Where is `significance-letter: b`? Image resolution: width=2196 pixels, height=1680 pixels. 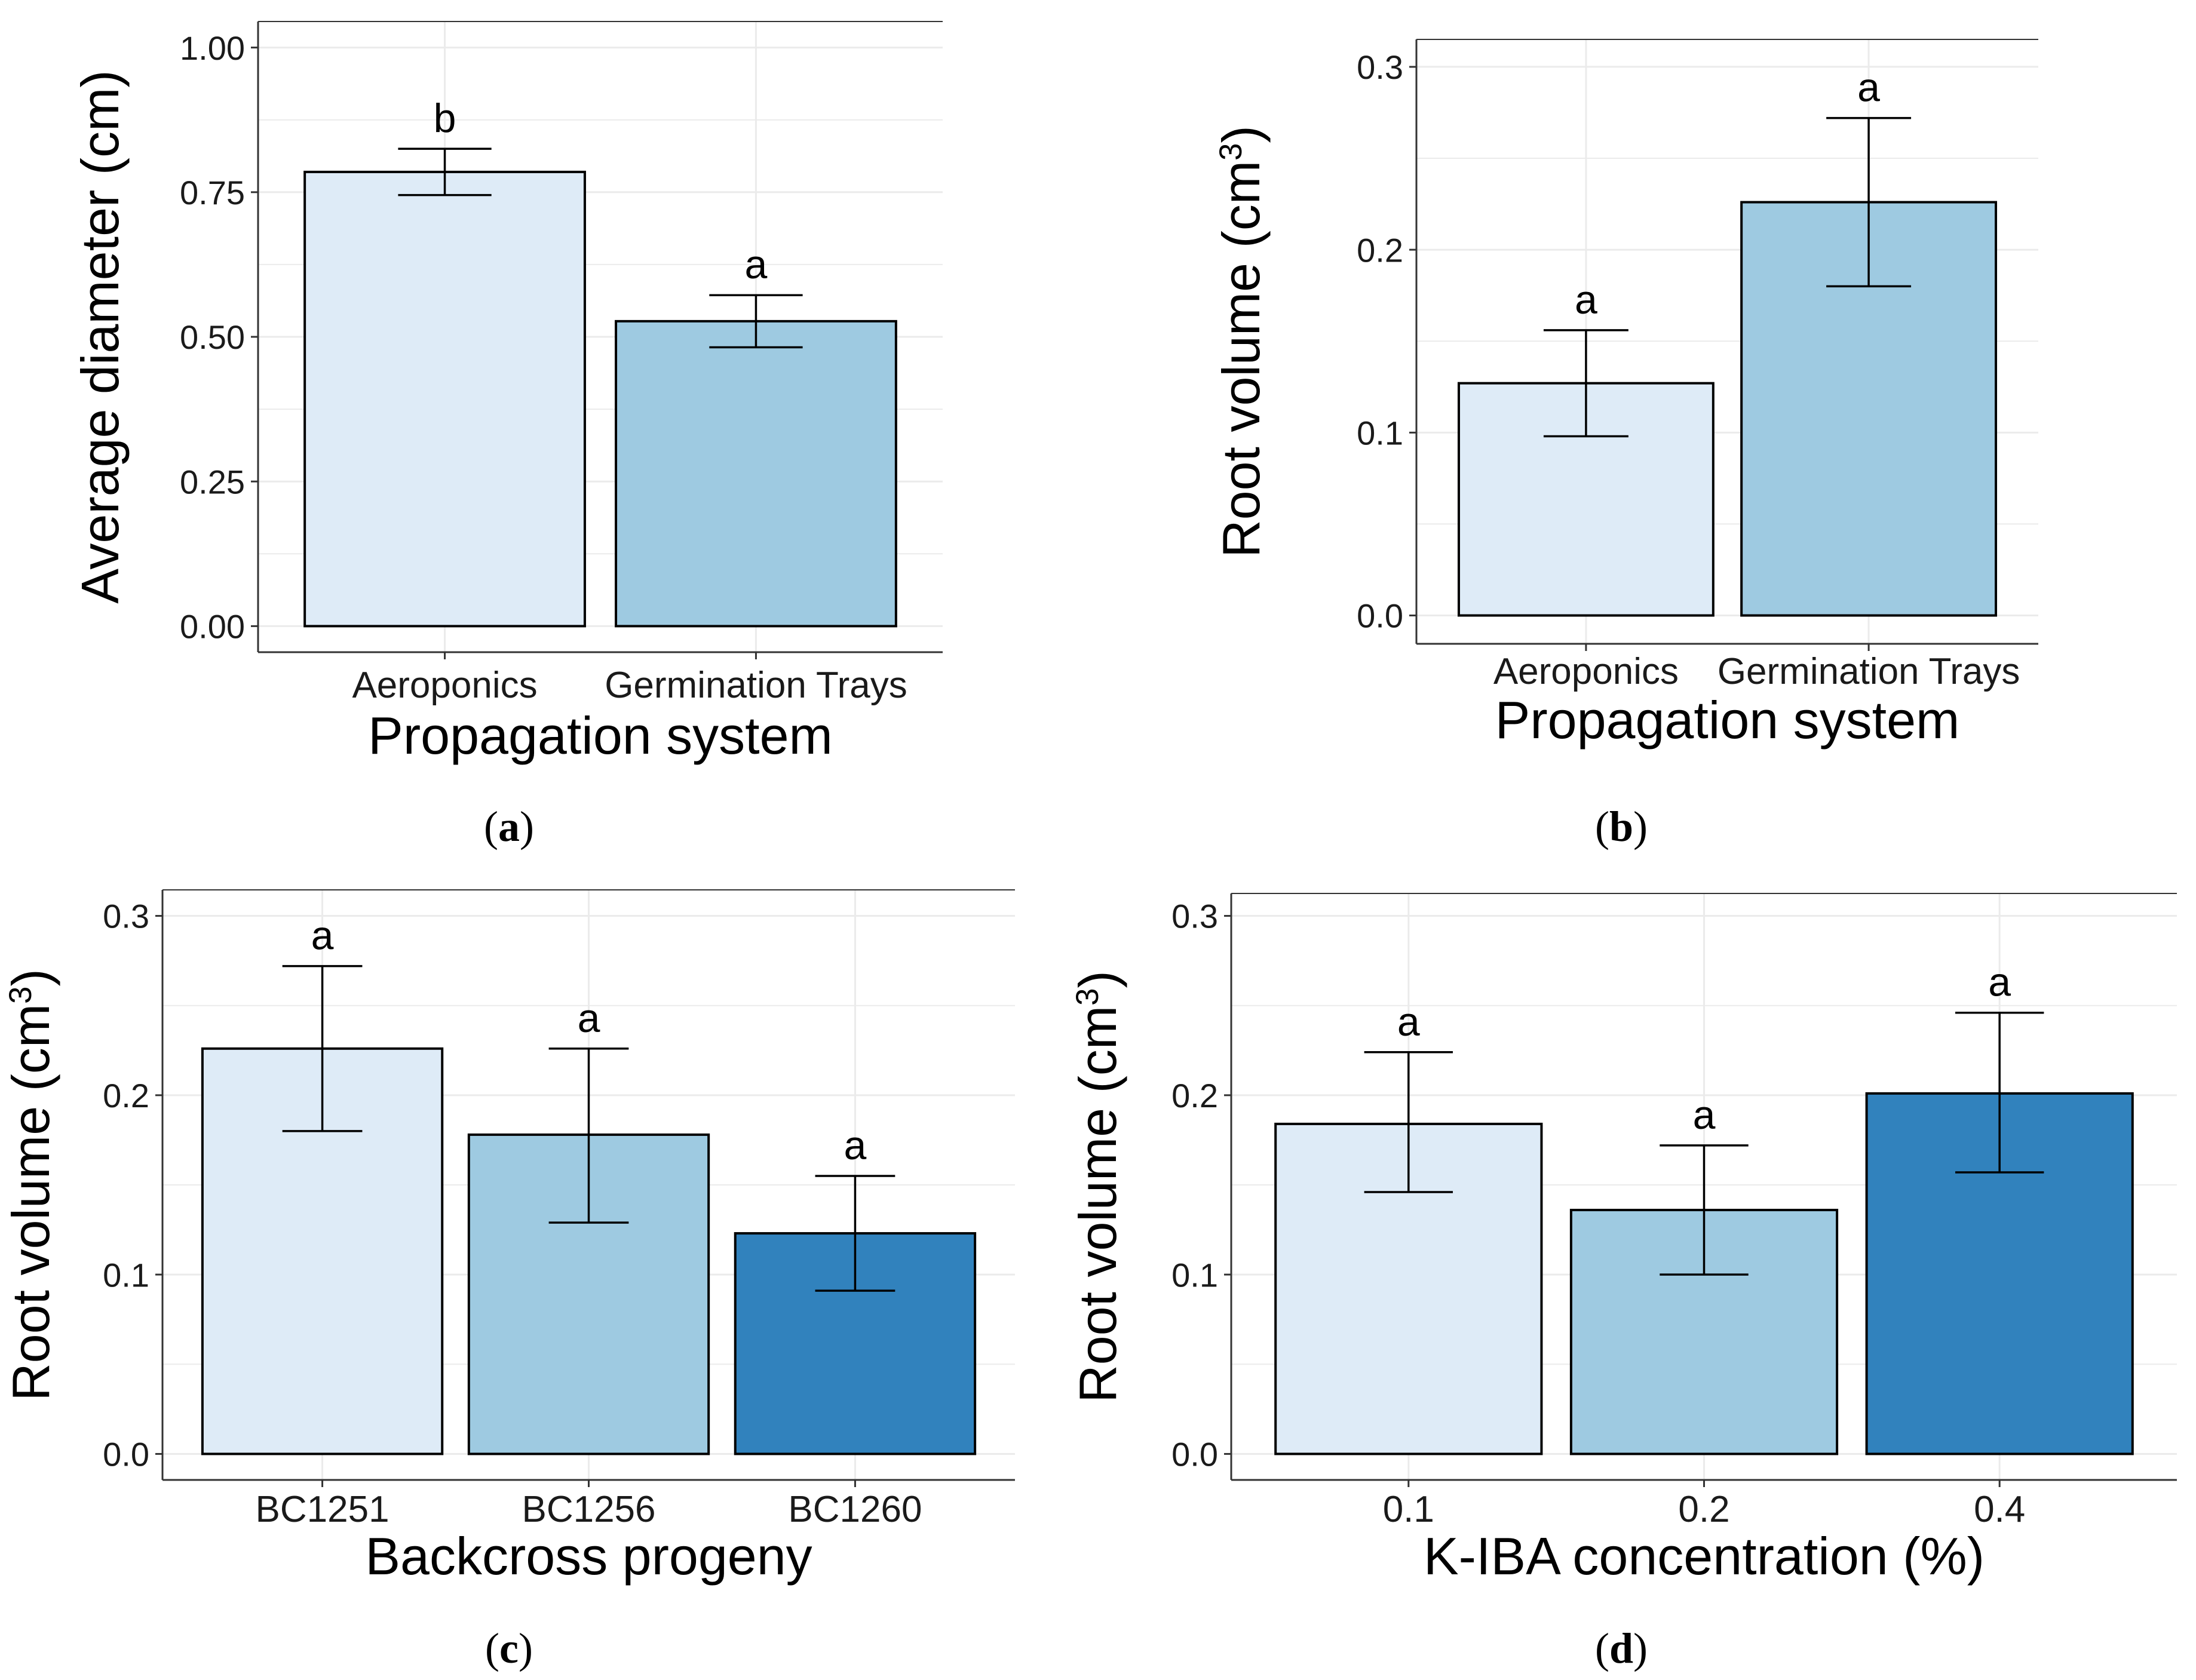 significance-letter: b is located at coordinates (445, 118).